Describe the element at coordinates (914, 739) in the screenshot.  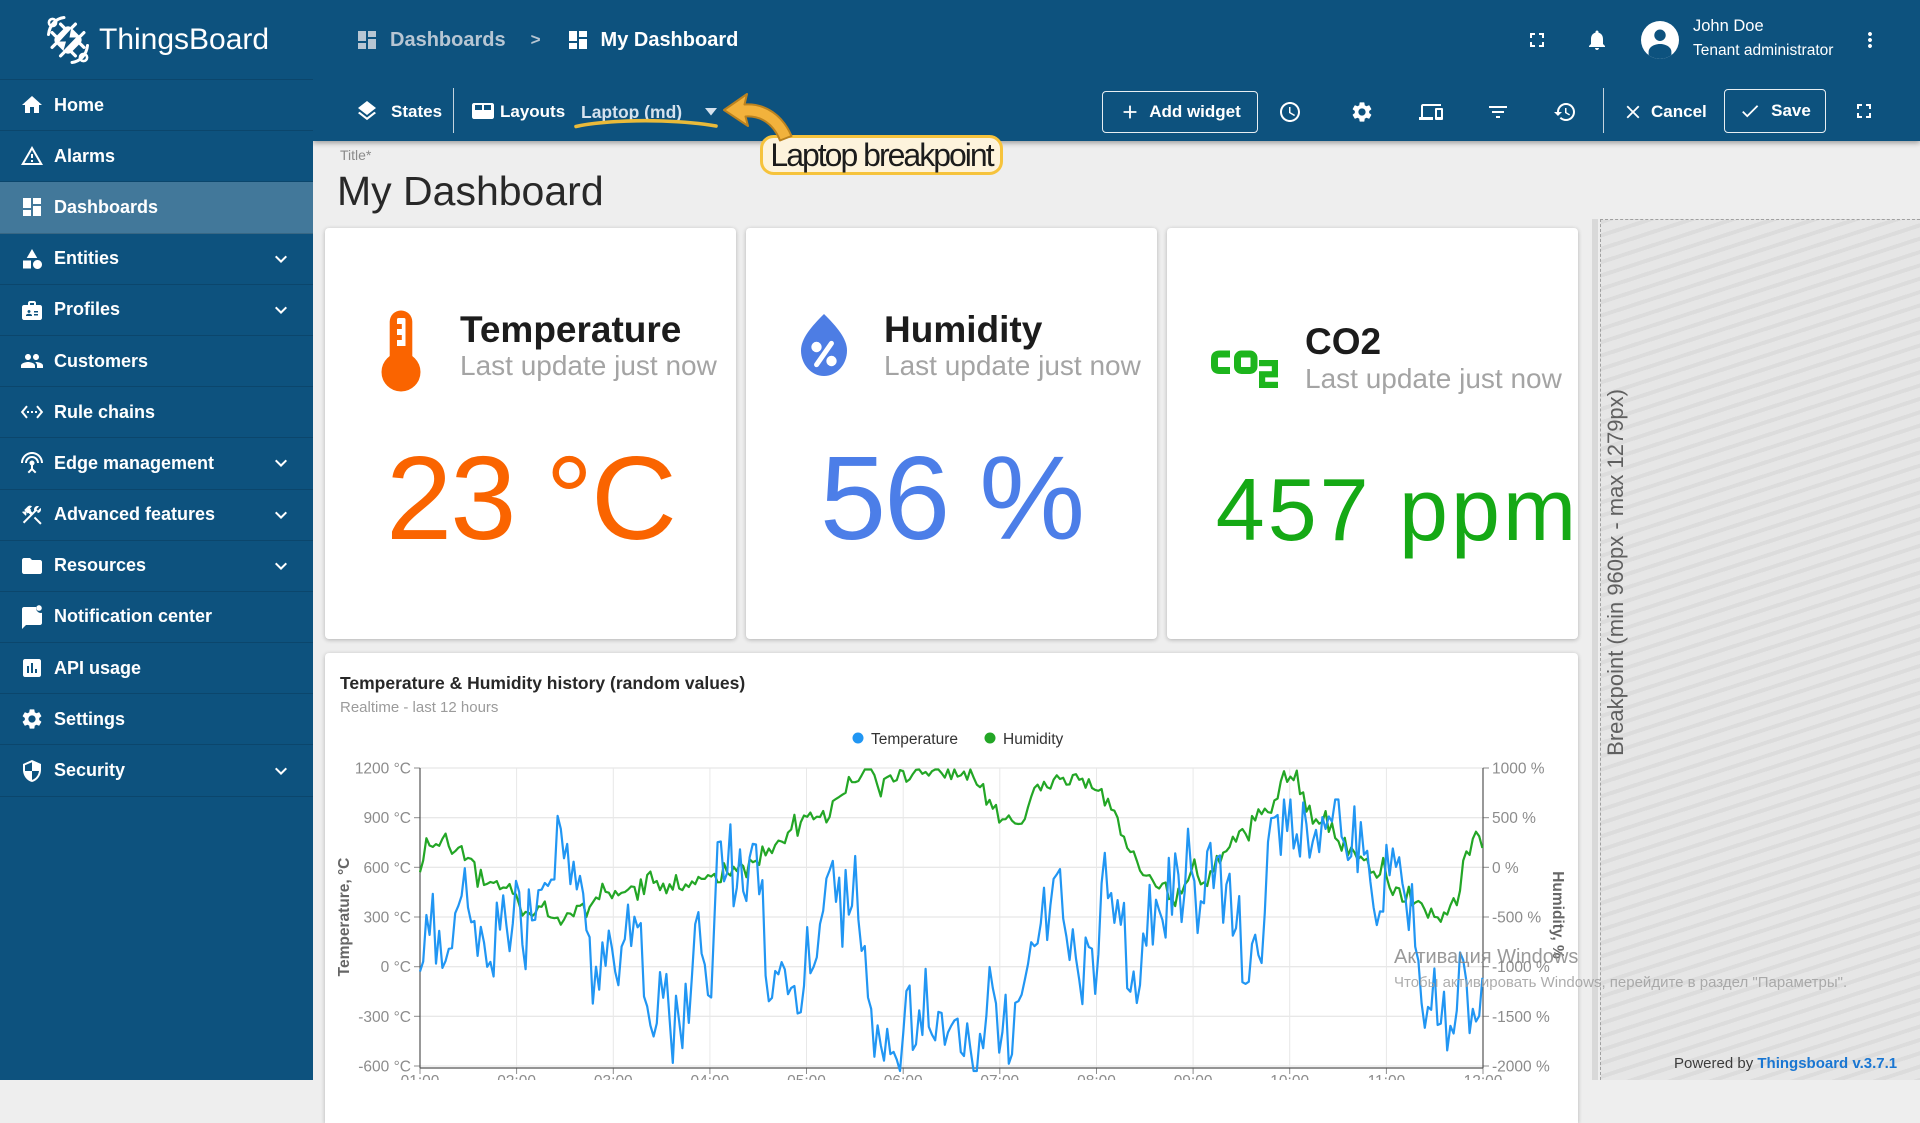
I see `svg-text: Temperature` at that location.